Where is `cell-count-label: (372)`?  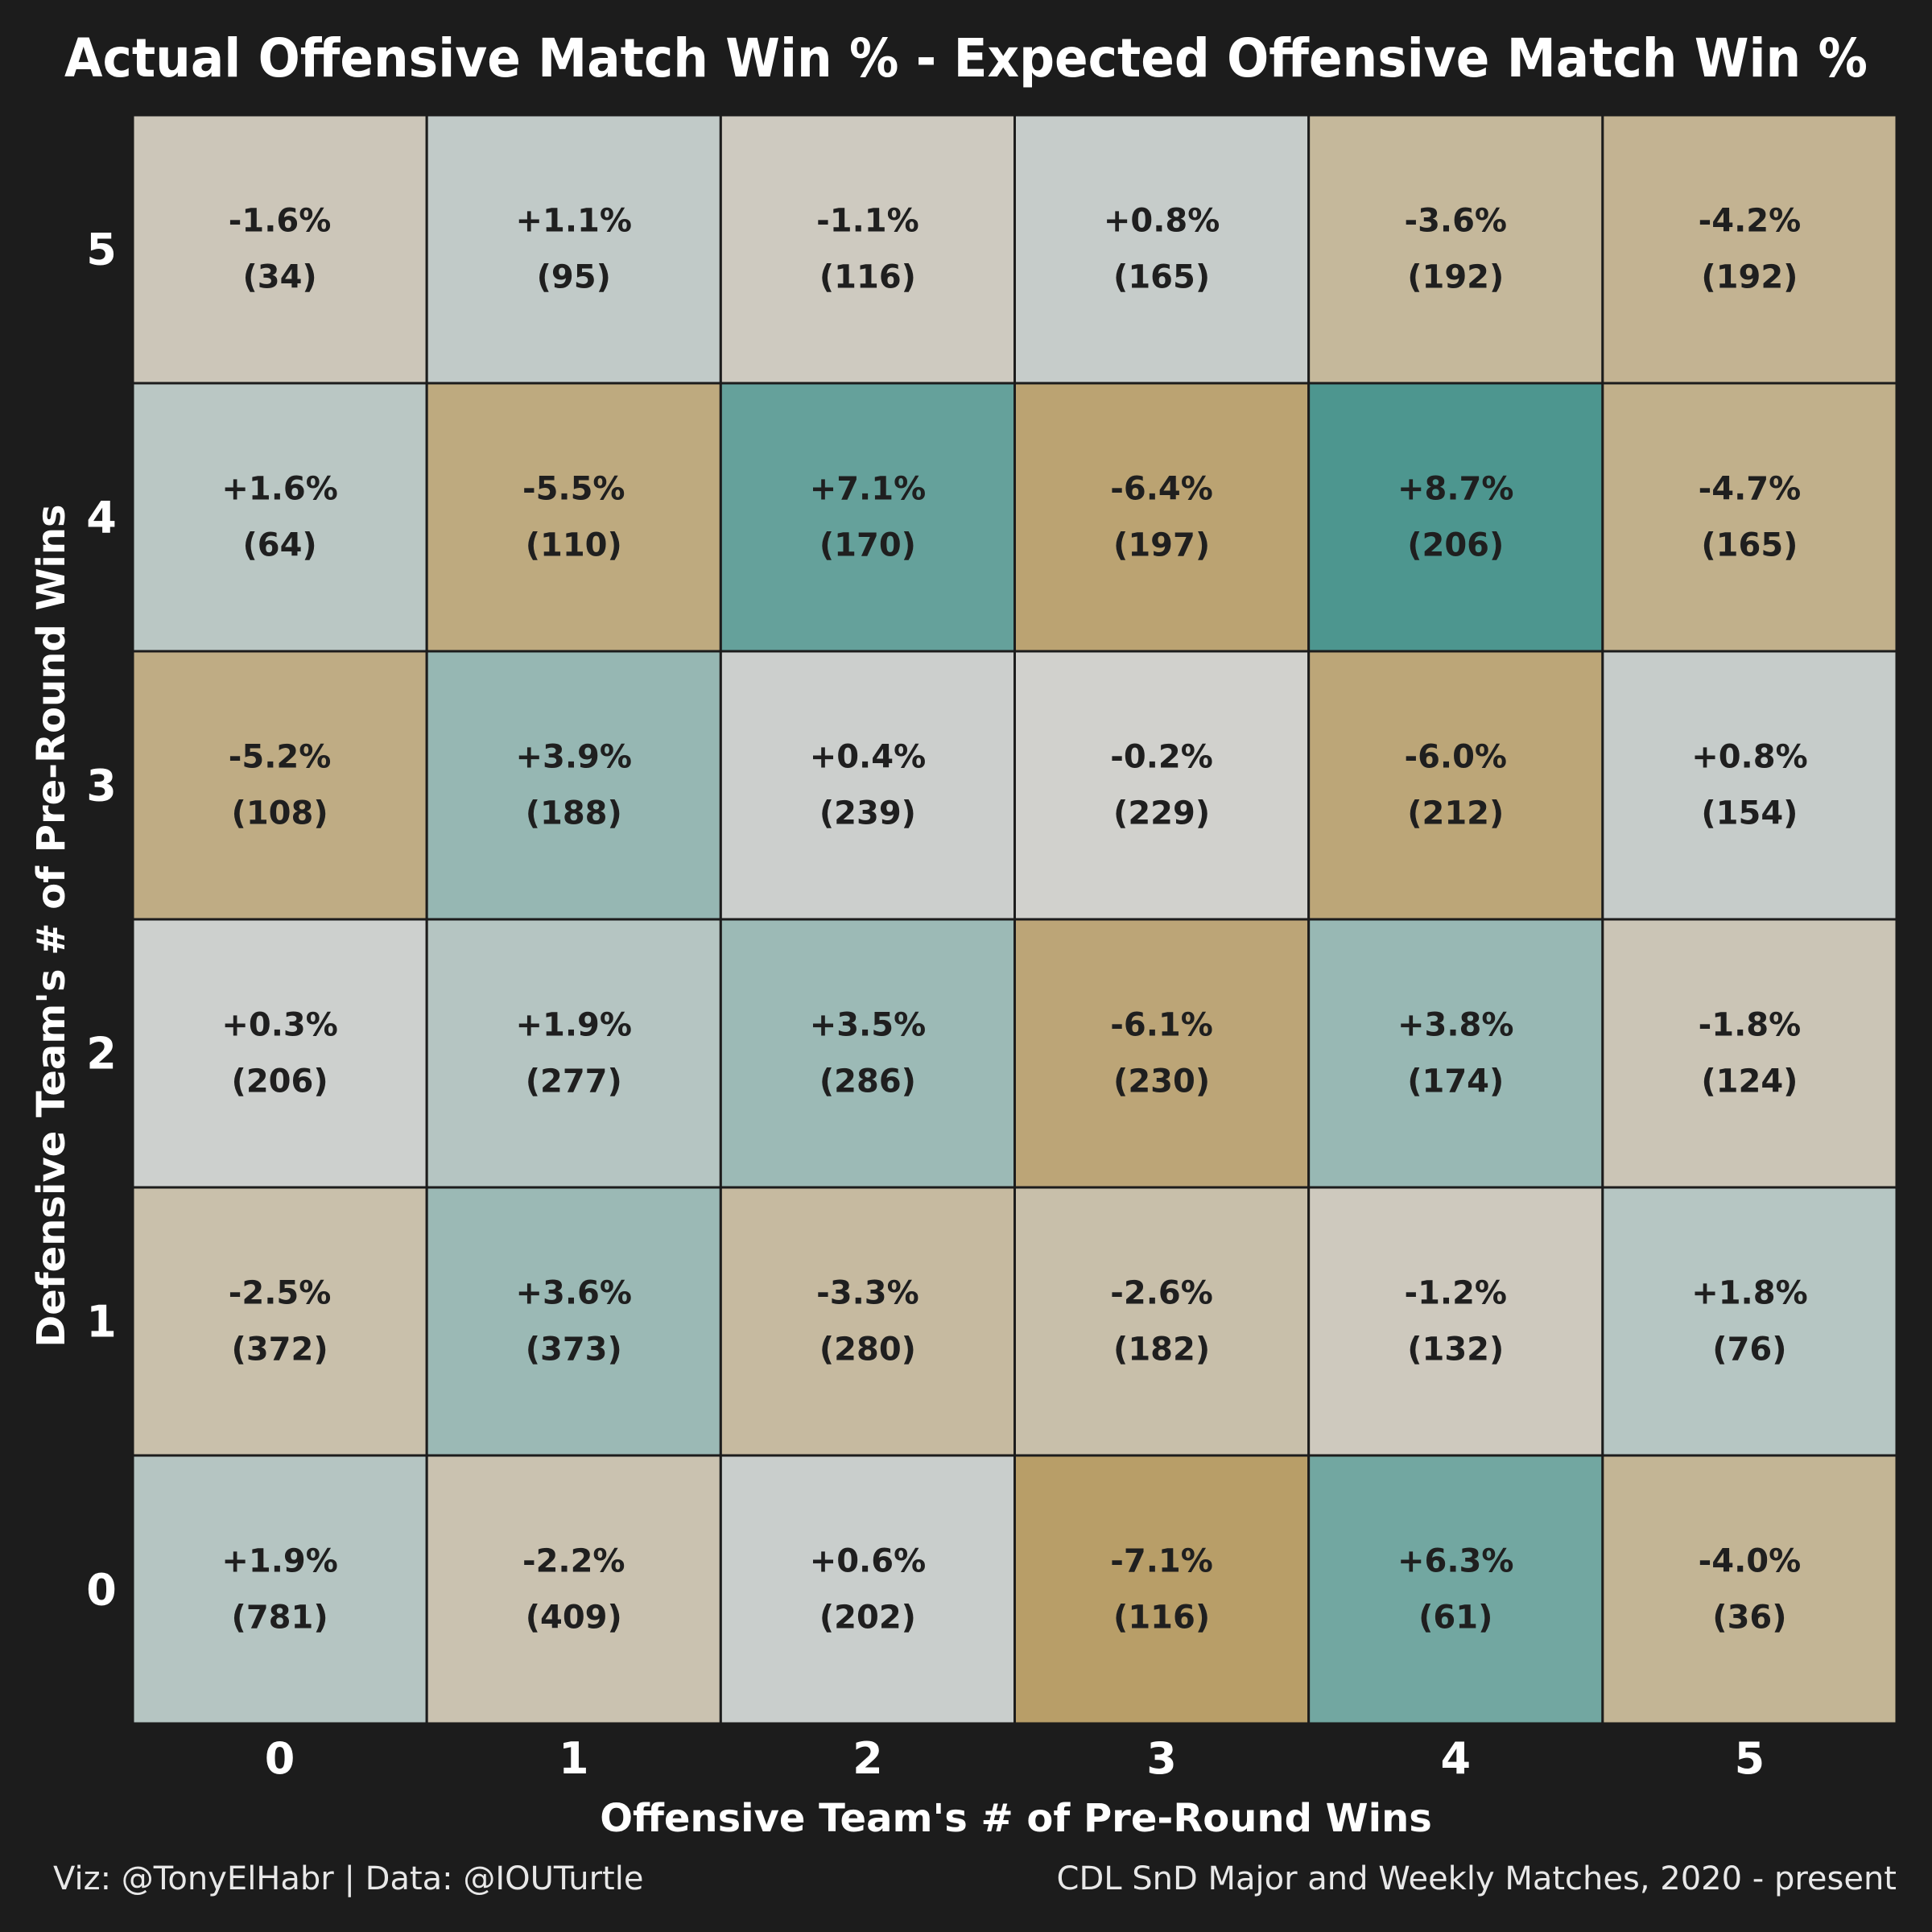 cell-count-label: (372) is located at coordinates (280, 1349).